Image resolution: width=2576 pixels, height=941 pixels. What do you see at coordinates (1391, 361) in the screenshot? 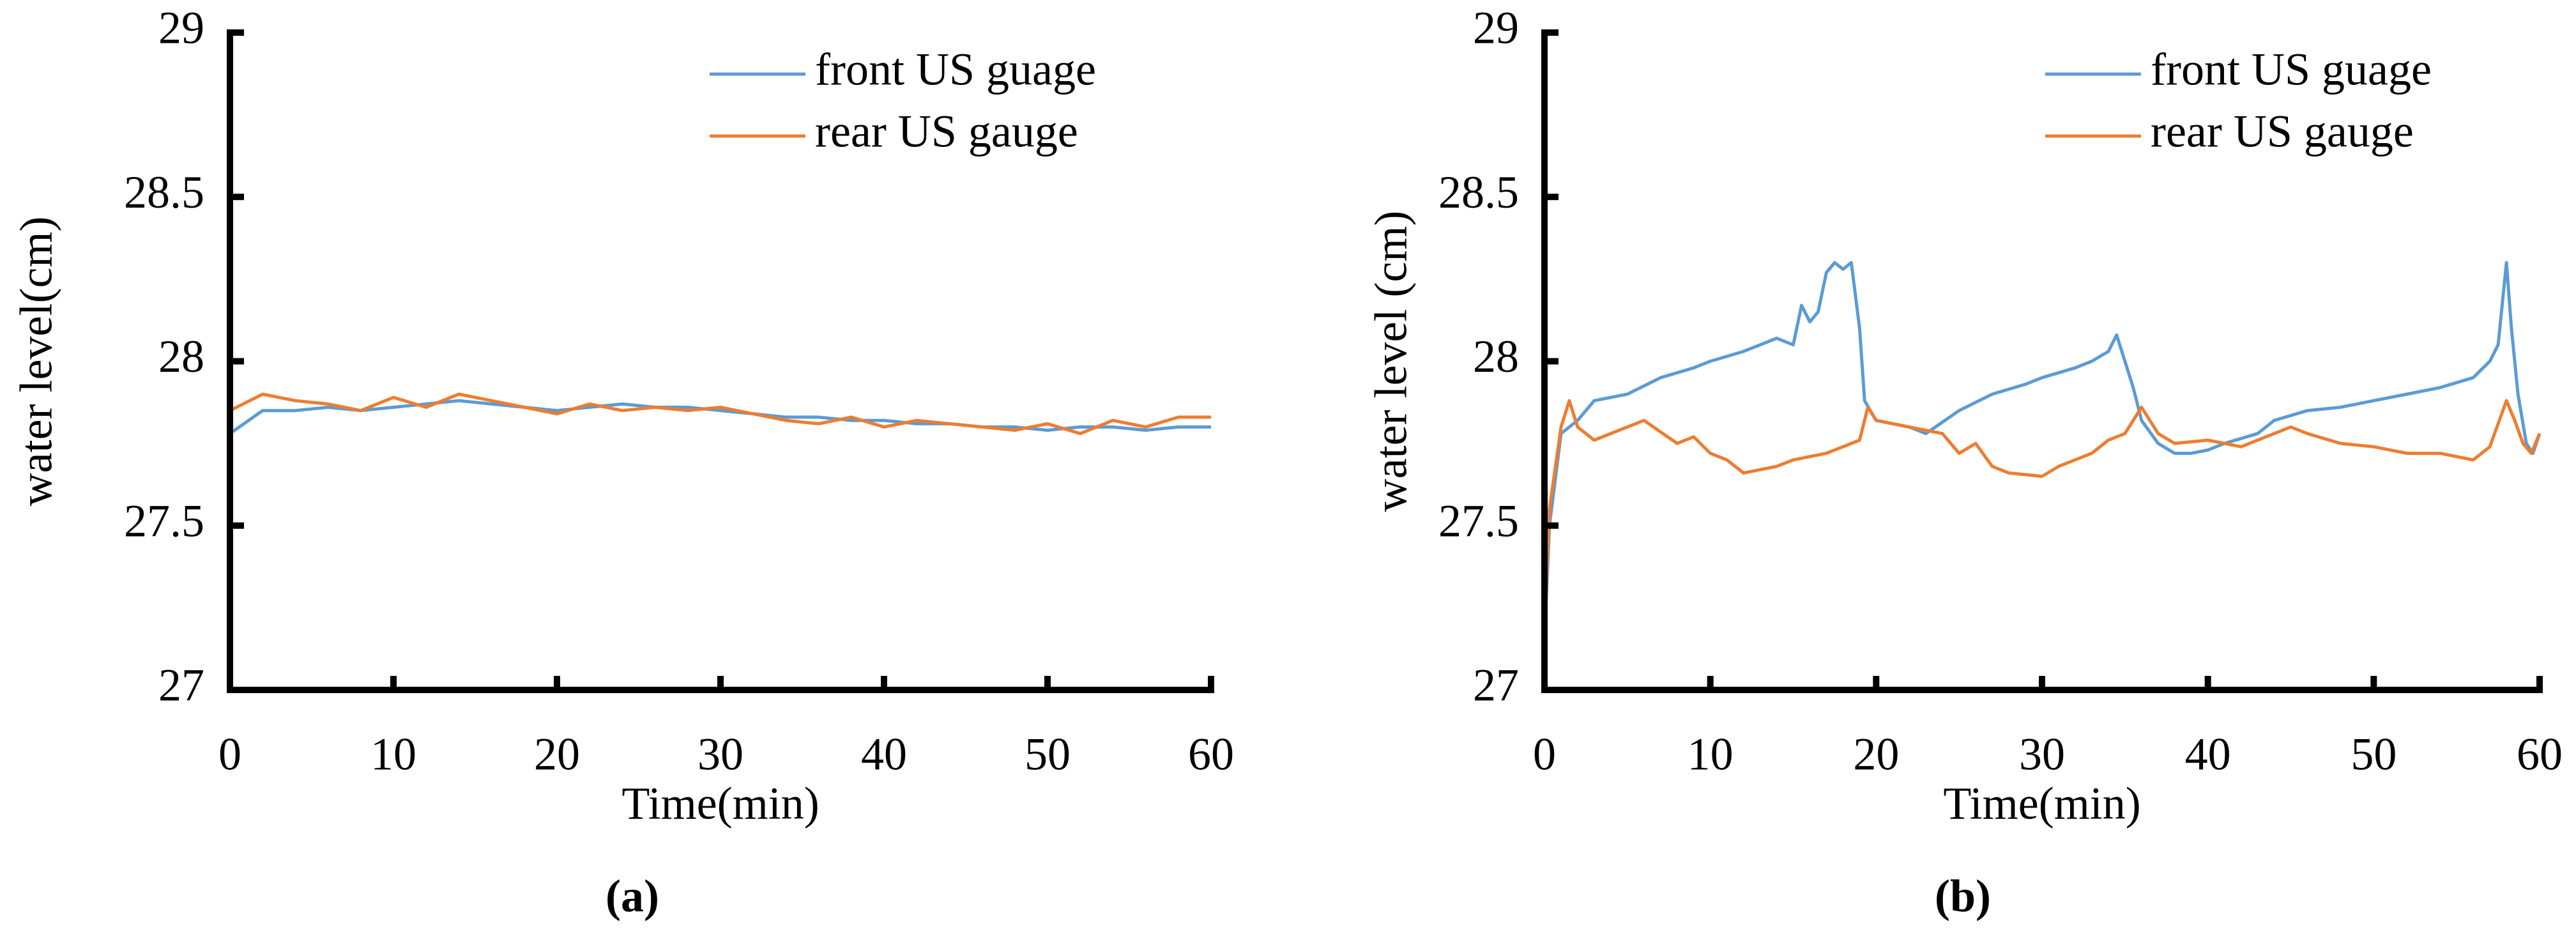
I see `y-axis-title: water level (cm)` at bounding box center [1391, 361].